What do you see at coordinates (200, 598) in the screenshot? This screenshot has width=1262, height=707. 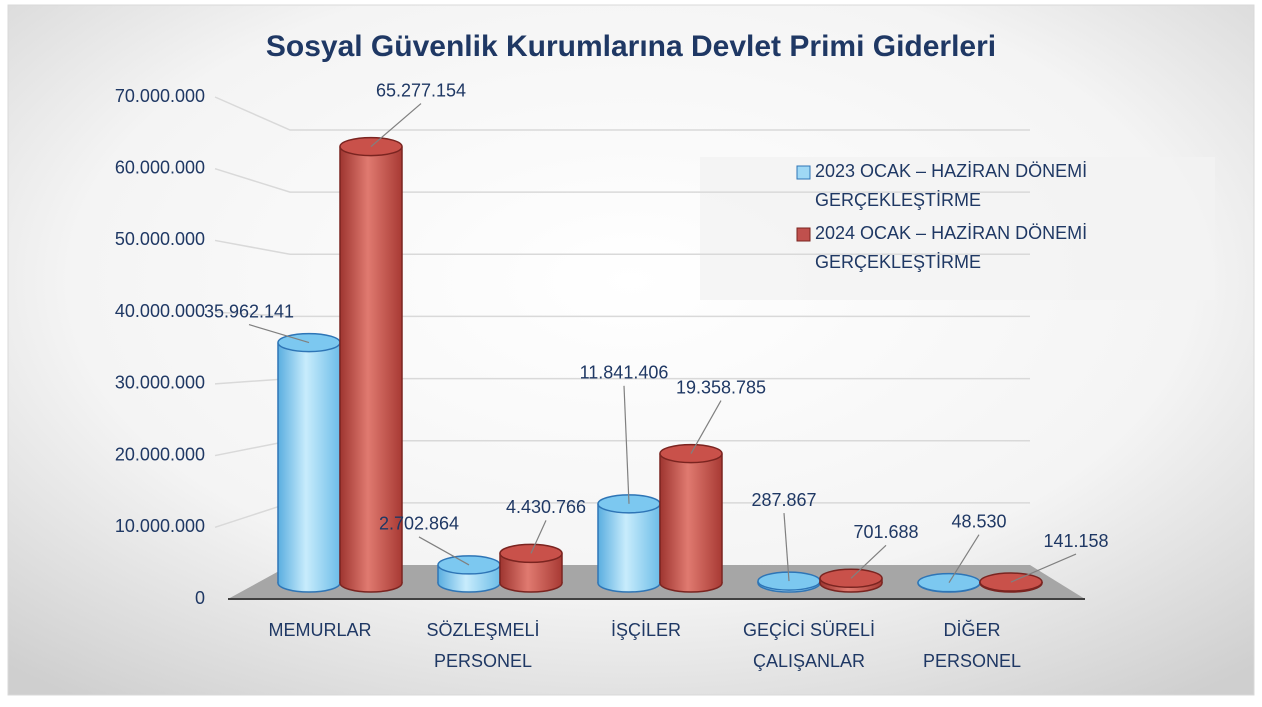 I see `y-tick-label: 0` at bounding box center [200, 598].